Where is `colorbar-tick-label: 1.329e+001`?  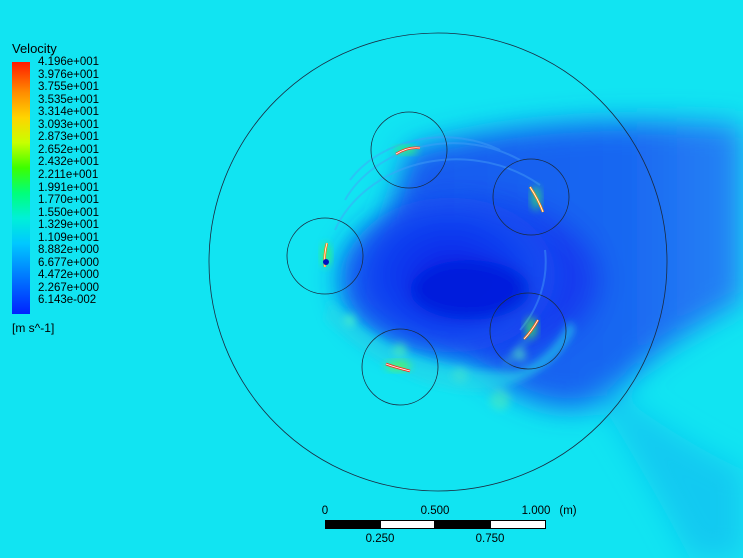 colorbar-tick-label: 1.329e+001 is located at coordinates (69, 225).